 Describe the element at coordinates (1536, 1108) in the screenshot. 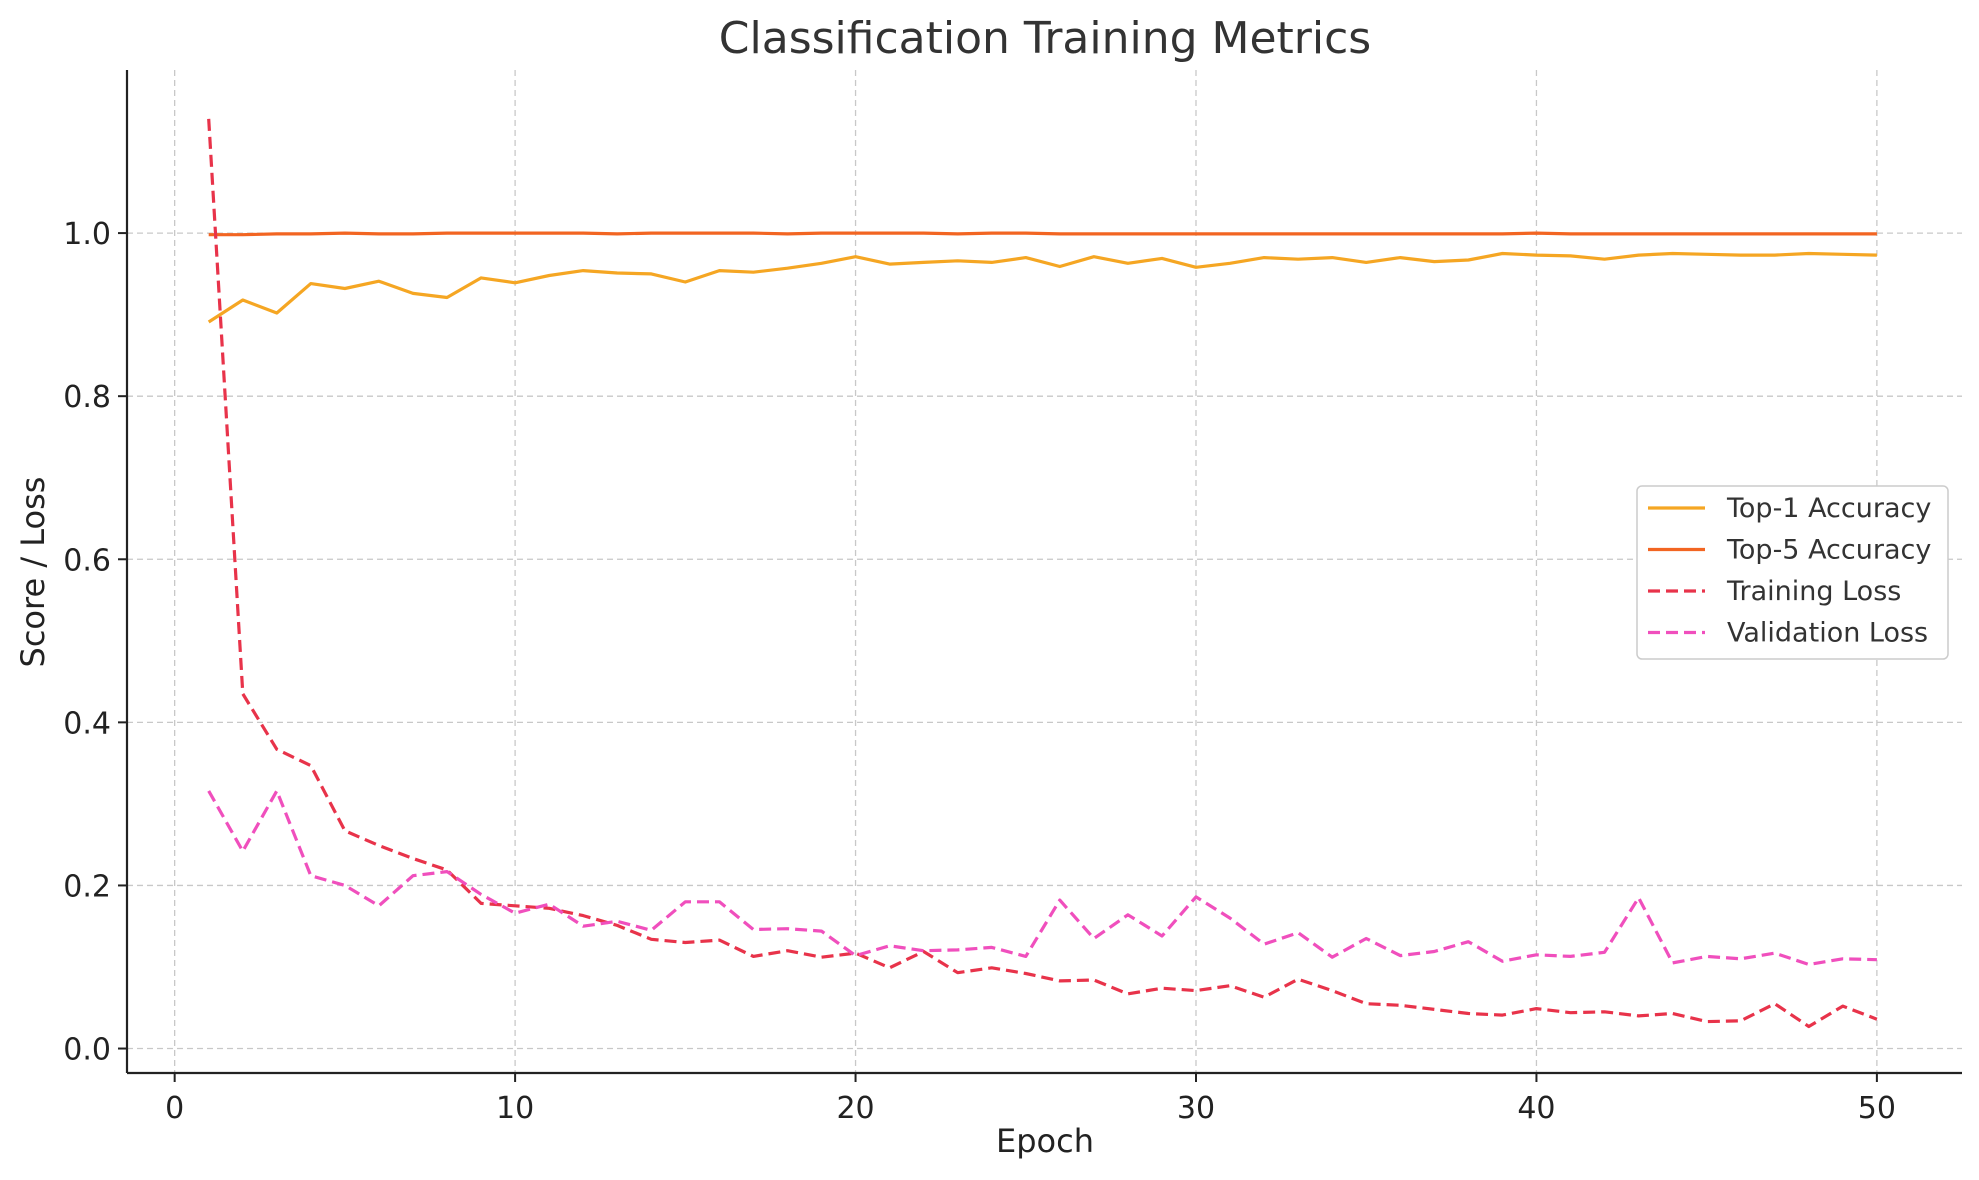

I see `x-tick-label: 40` at that location.